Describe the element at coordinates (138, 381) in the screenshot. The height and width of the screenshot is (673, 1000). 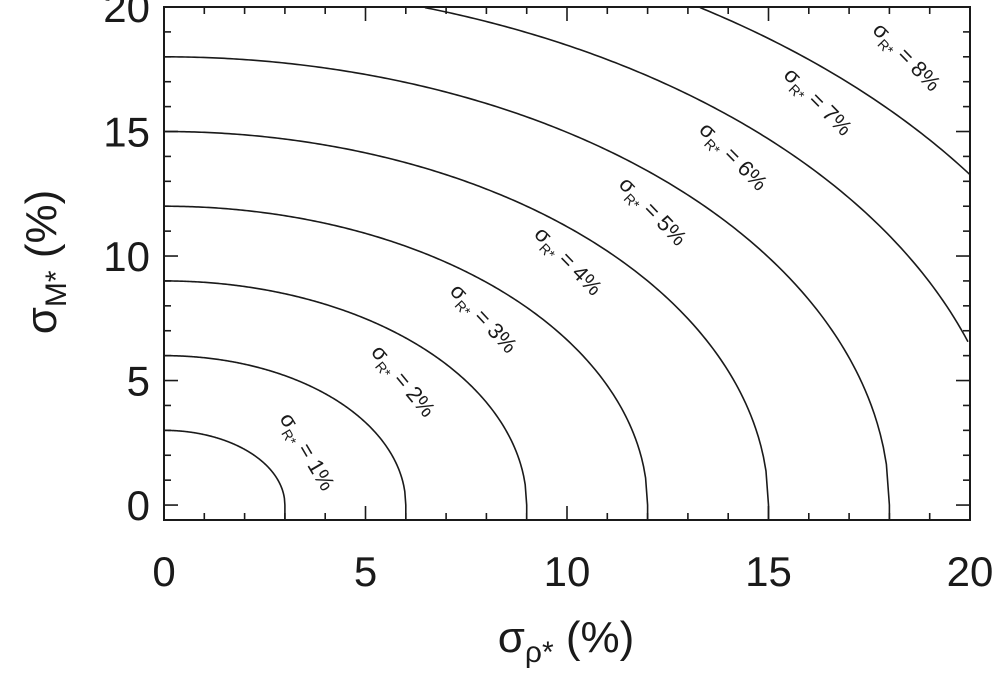
I see `y-tick-label: 5` at that location.